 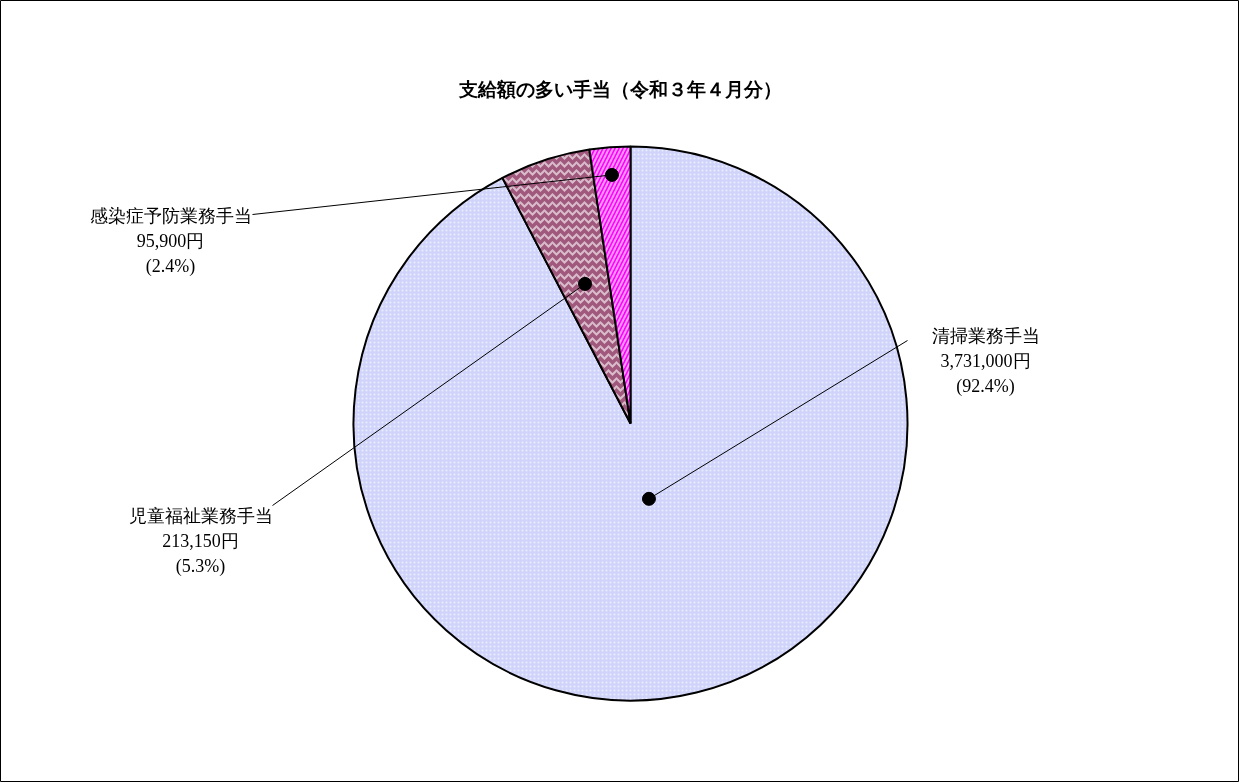 What do you see at coordinates (985, 335) in the screenshot?
I see `slice-label: 清掃業務手当` at bounding box center [985, 335].